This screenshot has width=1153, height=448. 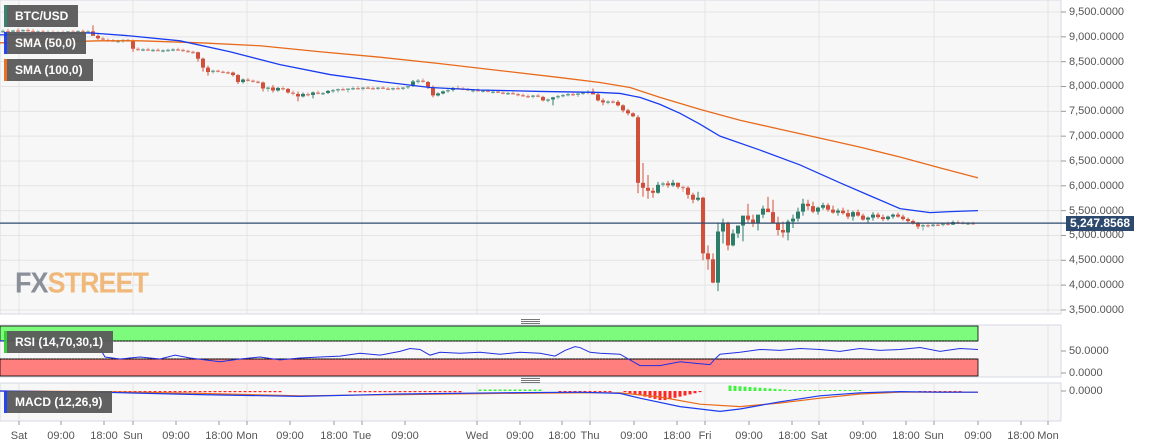 What do you see at coordinates (133, 436) in the screenshot?
I see `x-axis-label: Sun` at bounding box center [133, 436].